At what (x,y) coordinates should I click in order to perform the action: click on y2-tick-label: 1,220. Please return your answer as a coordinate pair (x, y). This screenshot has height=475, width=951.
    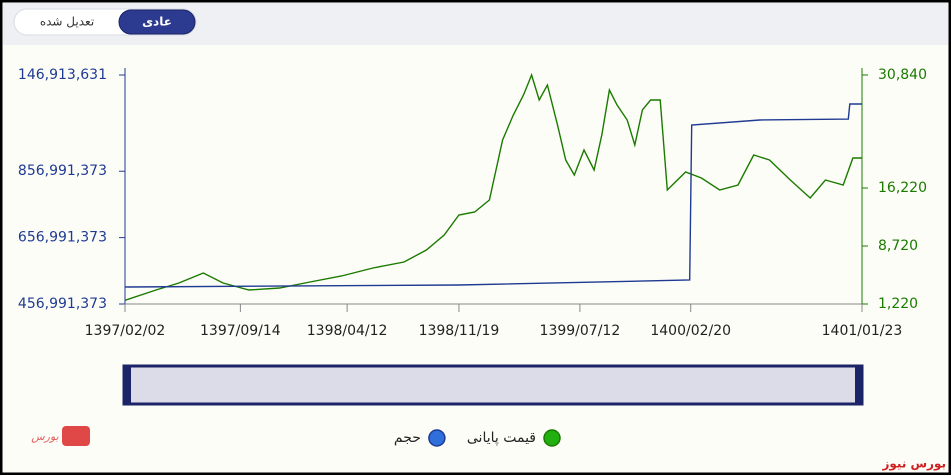
    Looking at the image, I should click on (898, 304).